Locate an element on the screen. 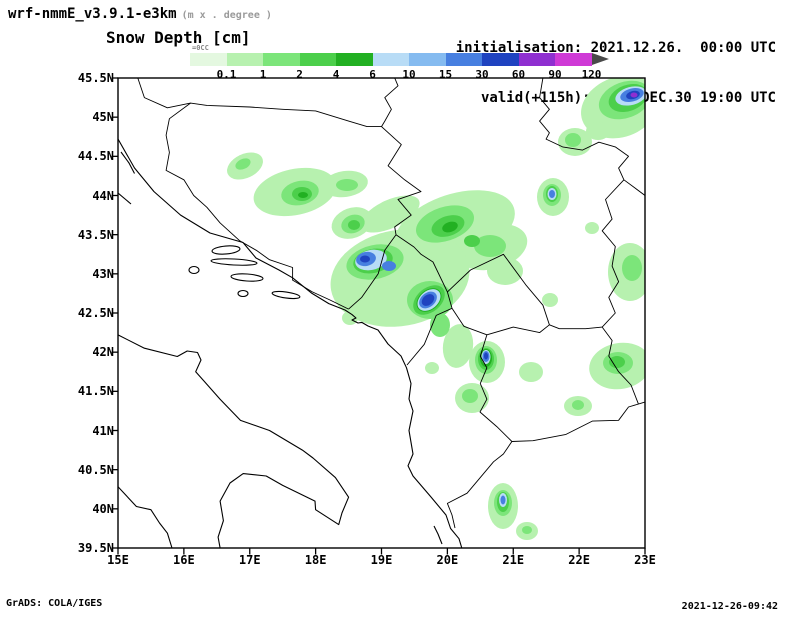 The height and width of the screenshot is (618, 800). border-albania-greece is located at coordinates (479, 485).